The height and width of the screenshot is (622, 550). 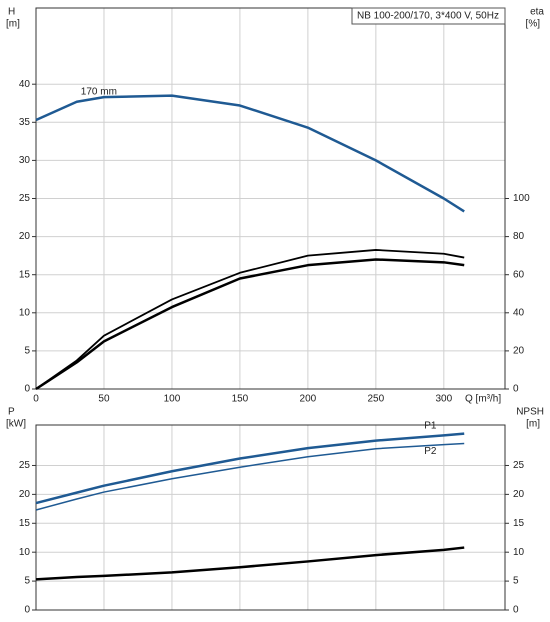 I want to click on x-tick-label: 250, so click(x=376, y=399).